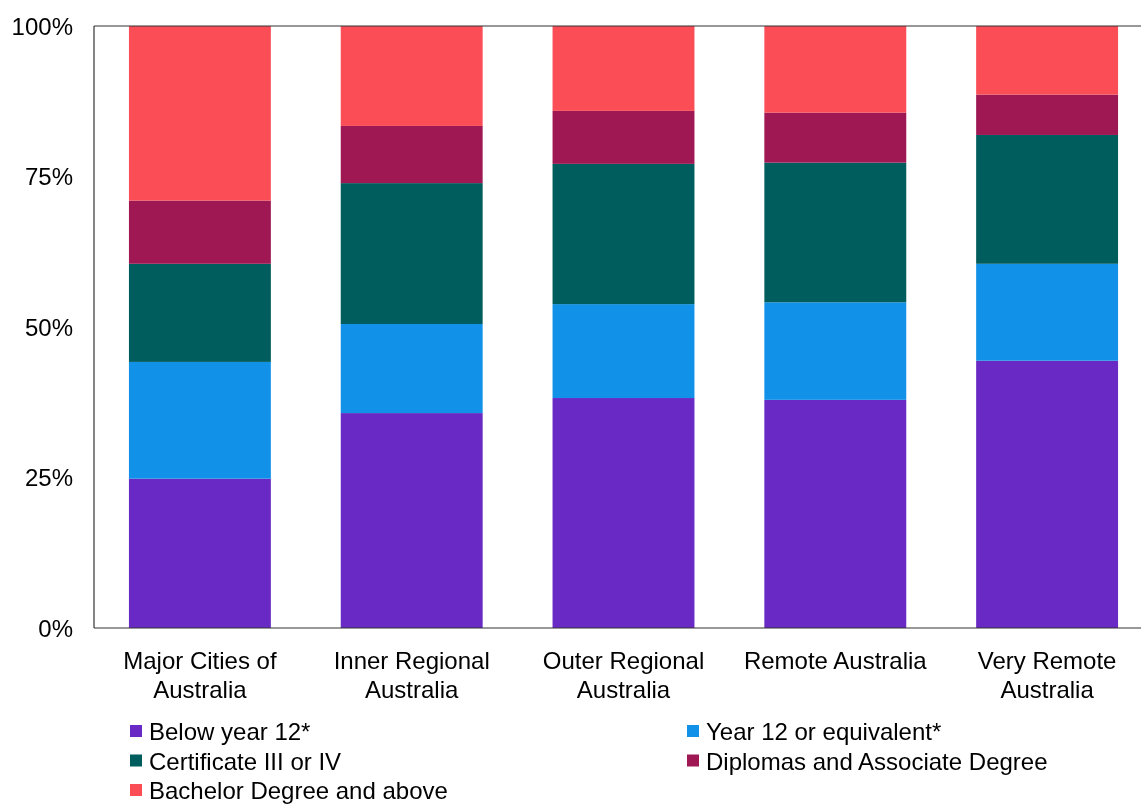 This screenshot has width=1141, height=807. I want to click on legend-label: Bachelor Degree and above, so click(298, 790).